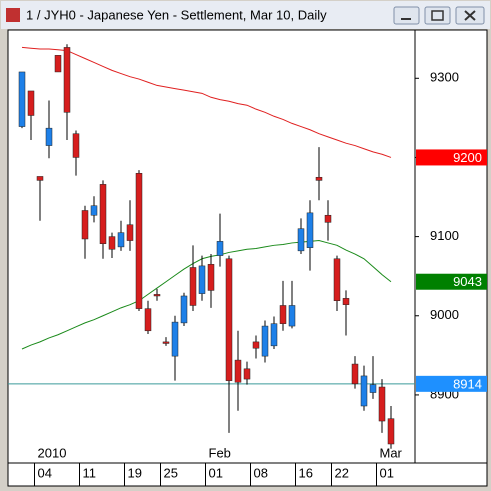 The width and height of the screenshot is (491, 491). I want to click on price-marker-label: 9200, so click(467, 157).